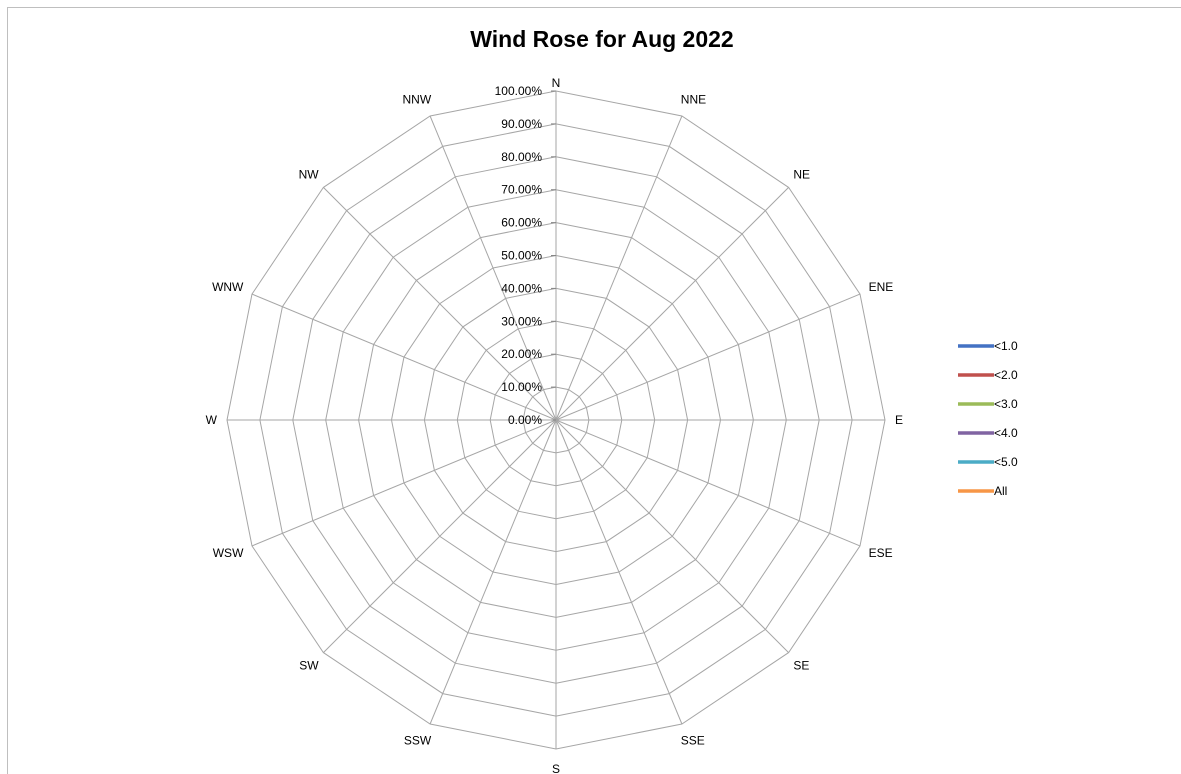 The image size is (1181, 774). I want to click on radial-tick-label: 30.00%, so click(521, 321).